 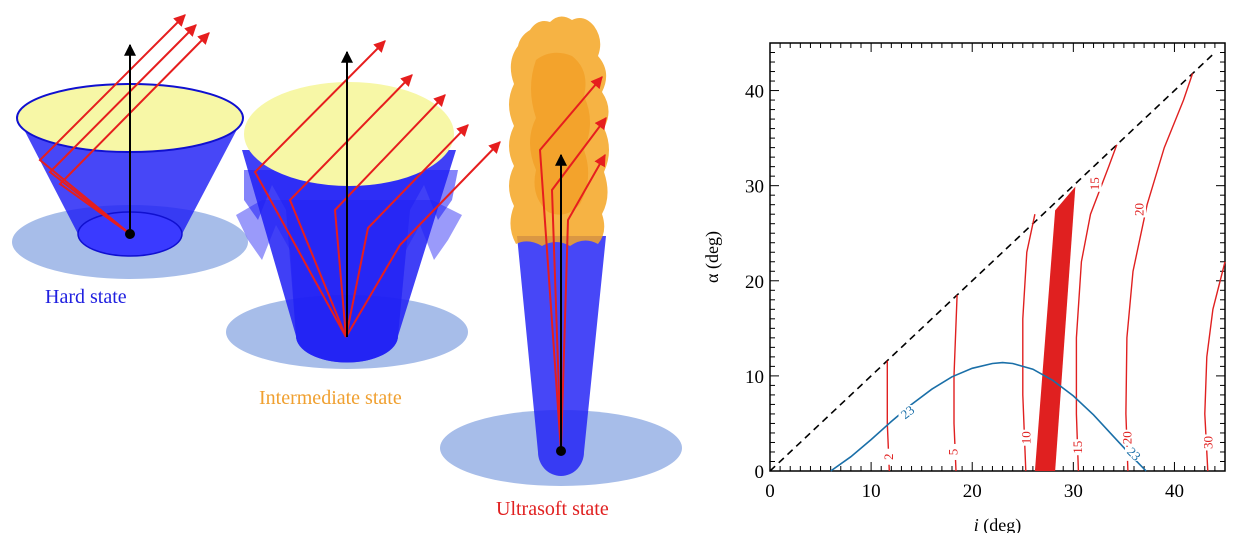 I want to click on red-contour-label-6-bg, so click(x=1139, y=209).